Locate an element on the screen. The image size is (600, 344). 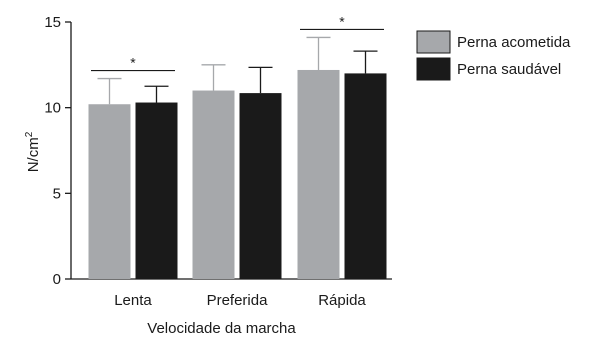
legend-label: Perna saudável is located at coordinates (509, 69).